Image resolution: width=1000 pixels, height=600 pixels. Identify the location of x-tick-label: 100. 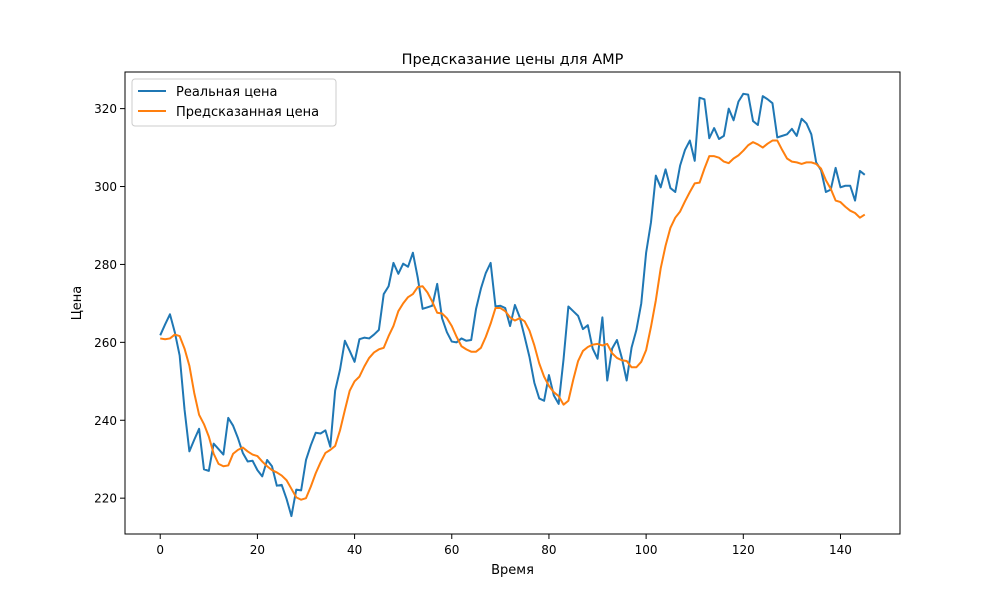
(646, 550).